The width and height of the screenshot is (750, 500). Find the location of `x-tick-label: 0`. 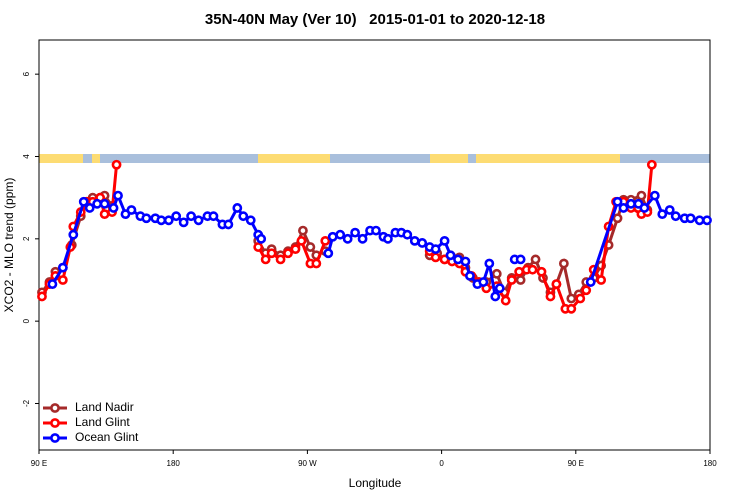

x-tick-label: 0 is located at coordinates (441, 463).